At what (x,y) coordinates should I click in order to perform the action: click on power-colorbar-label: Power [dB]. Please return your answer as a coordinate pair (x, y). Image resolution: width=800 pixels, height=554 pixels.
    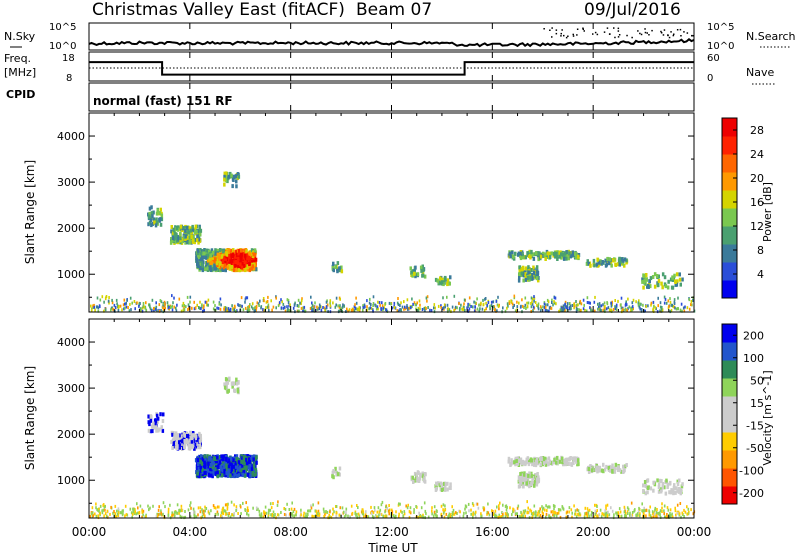
    Looking at the image, I should click on (767, 212).